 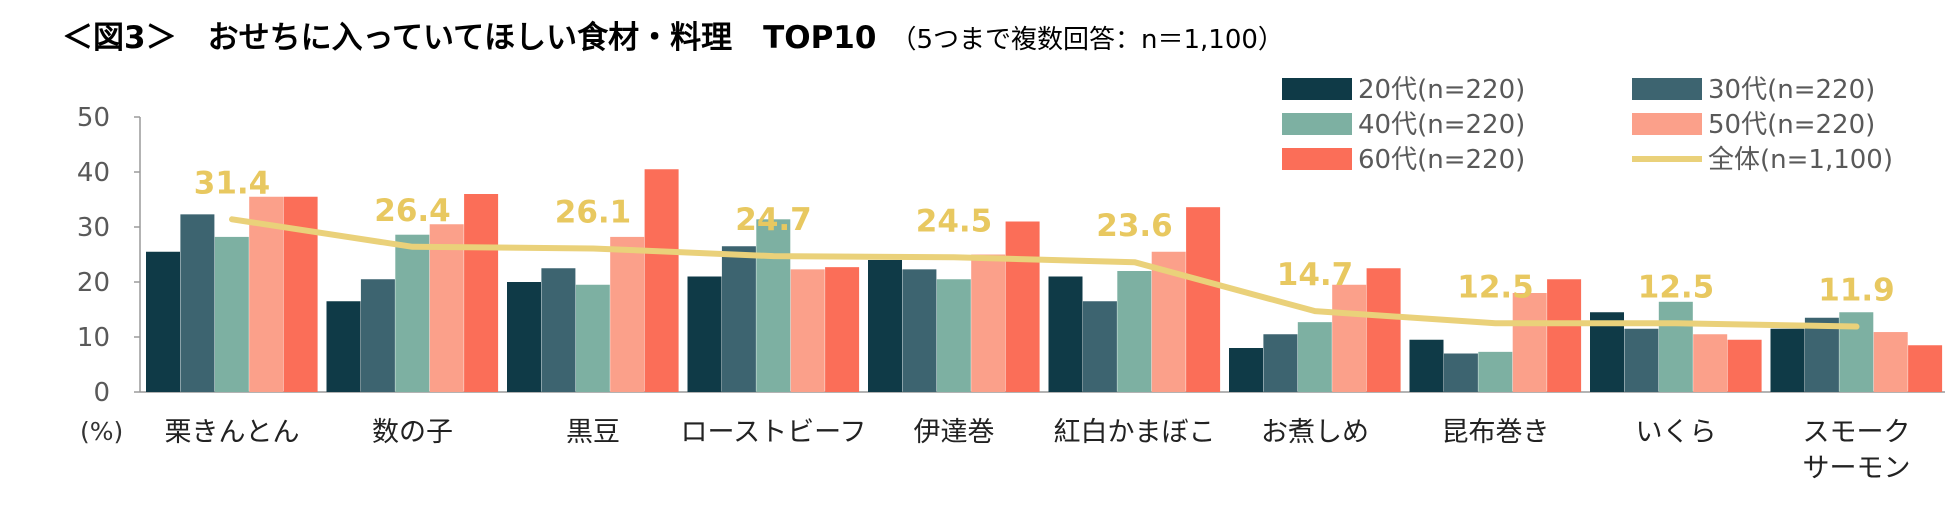 What do you see at coordinates (93, 283) in the screenshot?
I see `y-tick-label: 20` at bounding box center [93, 283].